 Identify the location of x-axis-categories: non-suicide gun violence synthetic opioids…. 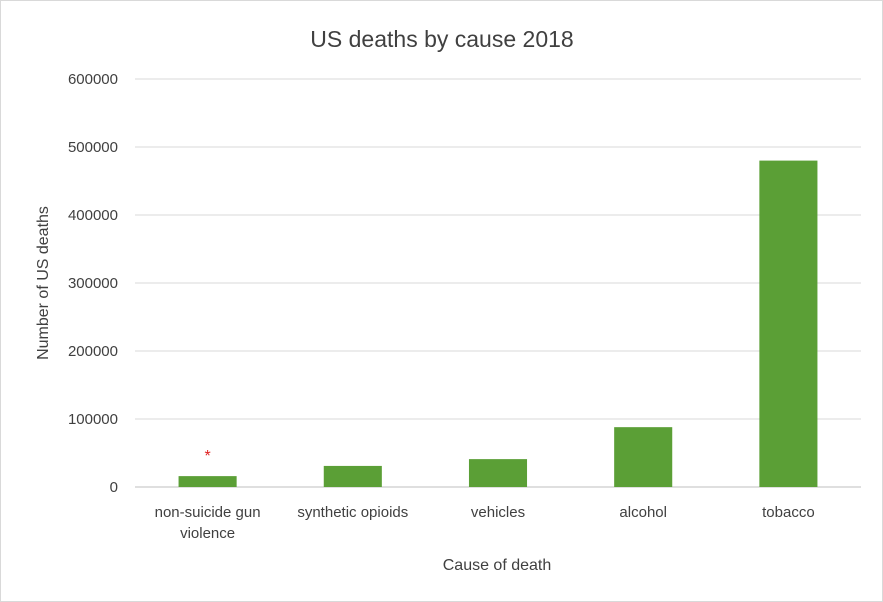
(485, 523).